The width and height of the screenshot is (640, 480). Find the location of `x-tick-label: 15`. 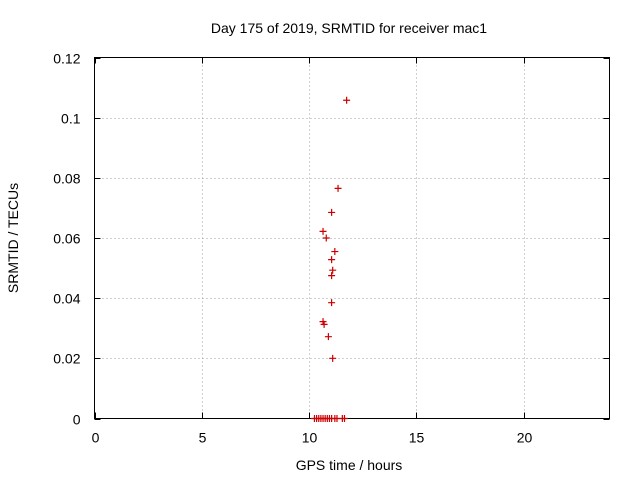

x-tick-label: 15 is located at coordinates (417, 438).